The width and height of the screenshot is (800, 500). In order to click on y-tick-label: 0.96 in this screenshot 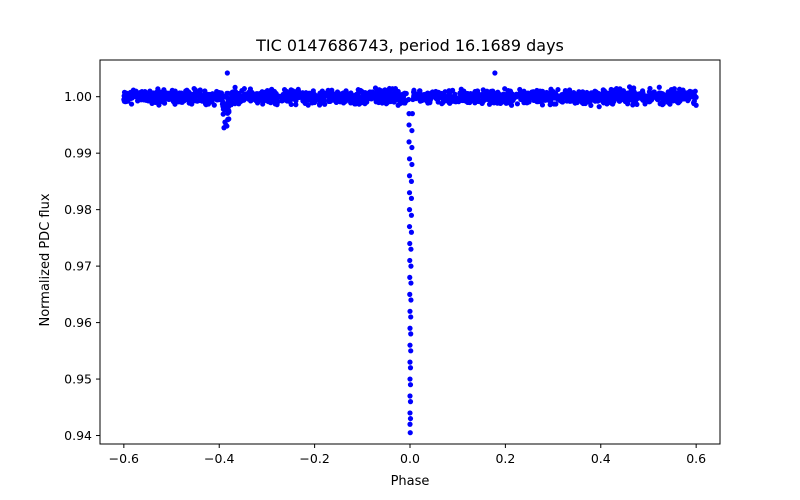, I will do `click(78, 322)`.